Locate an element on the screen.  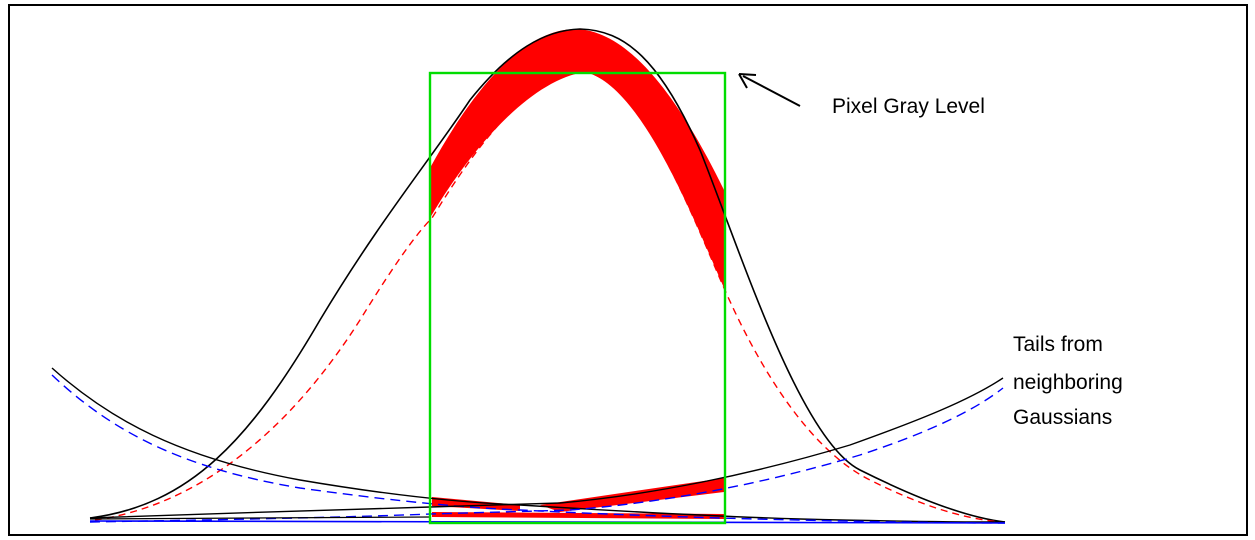
error-region-floor is located at coordinates (578, 515).